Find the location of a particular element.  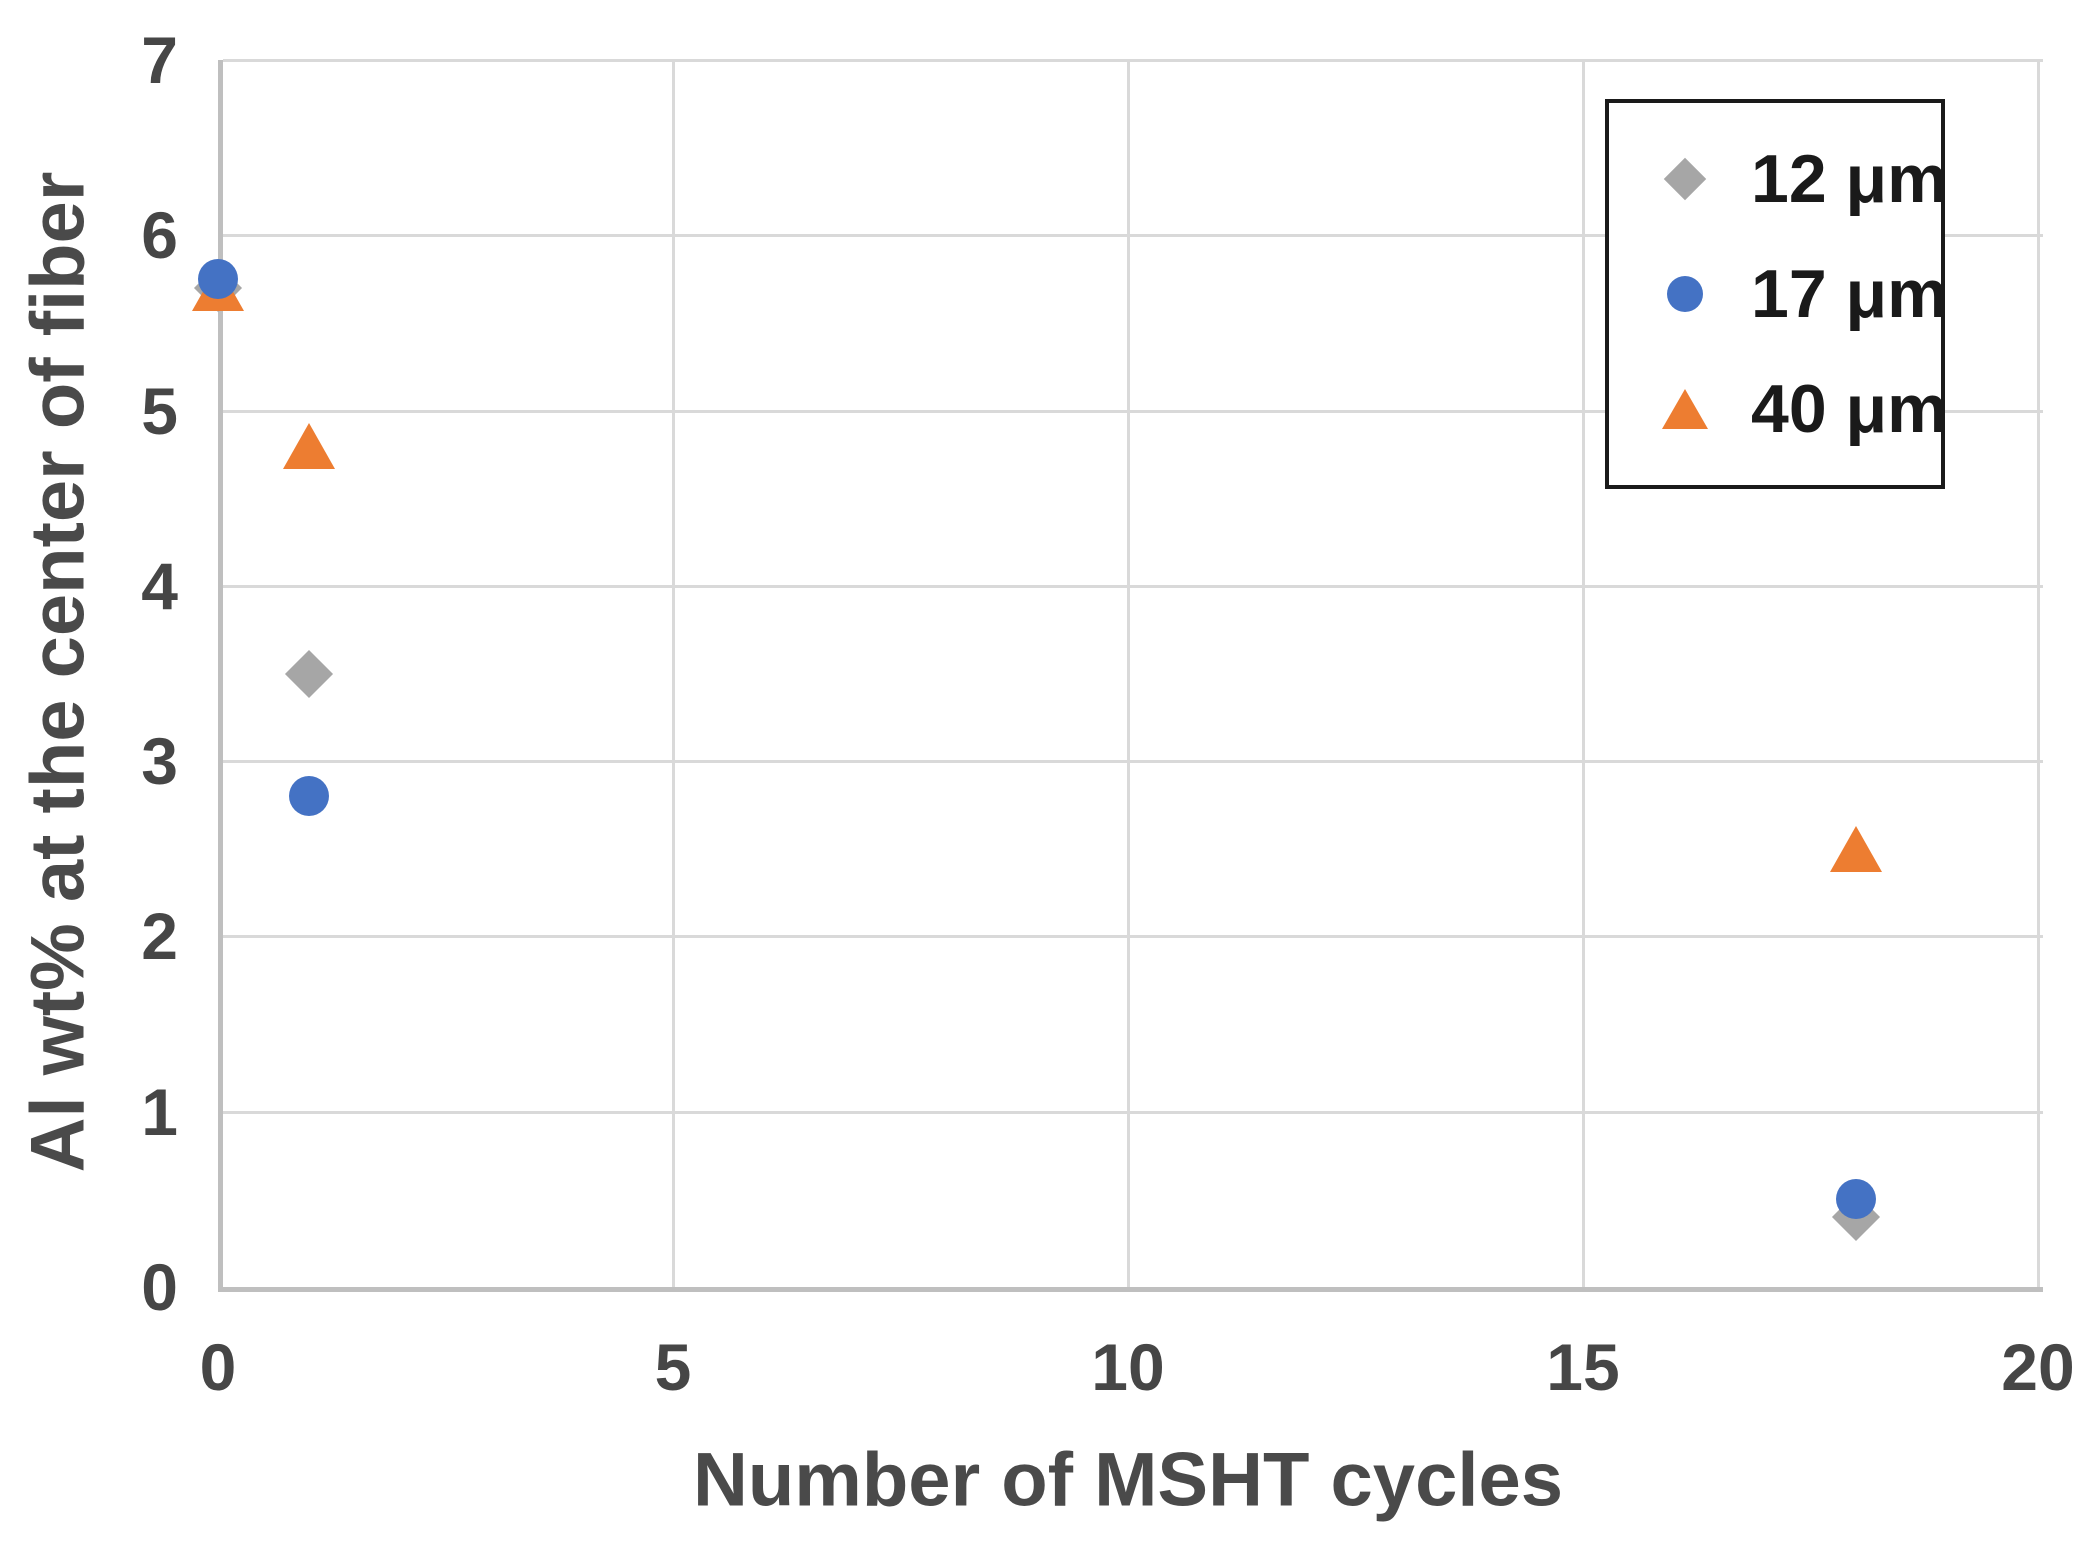

legend: 12 μm 17 μm 40 μm is located at coordinates (1776, 294).